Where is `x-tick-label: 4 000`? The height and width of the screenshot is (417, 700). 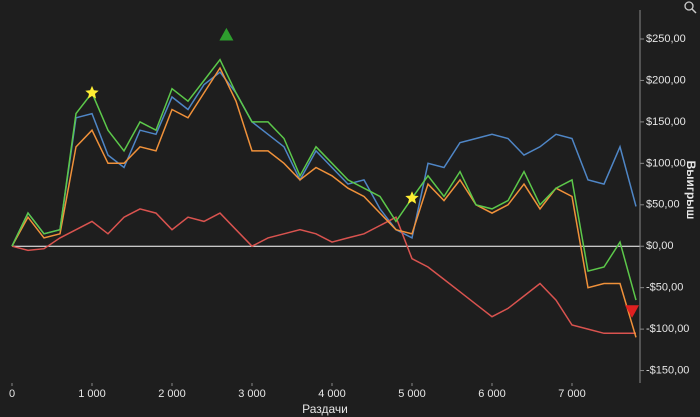 x-tick-label: 4 000 is located at coordinates (332, 394).